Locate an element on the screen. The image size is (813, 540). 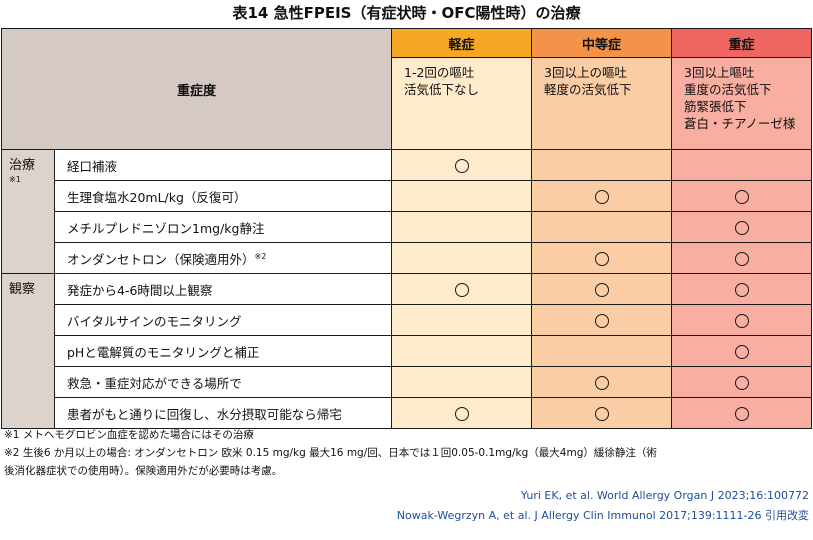
table-row: バイタルサインのモニタリング is located at coordinates (407, 320).